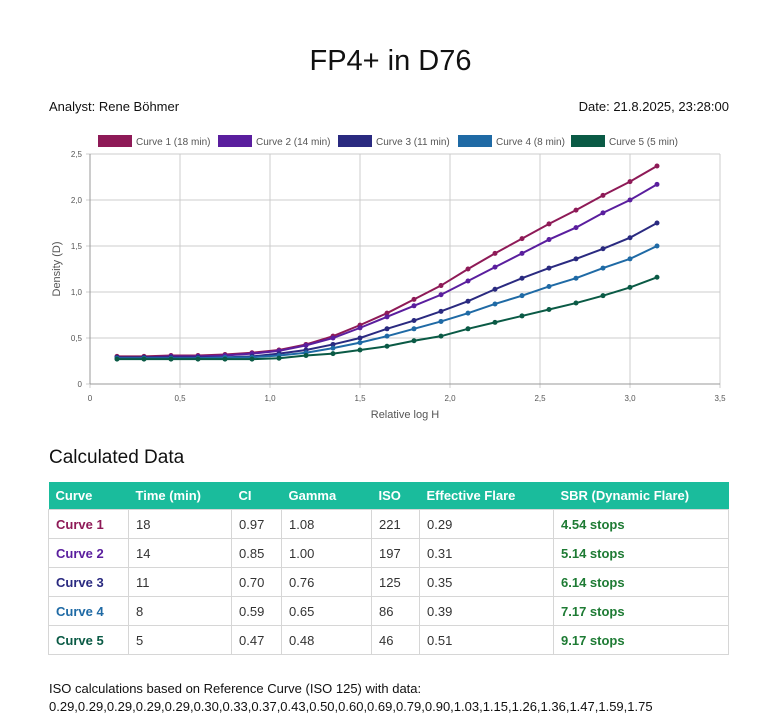  Describe the element at coordinates (256, 524) in the screenshot. I see `ci-cell: 0.97` at that location.